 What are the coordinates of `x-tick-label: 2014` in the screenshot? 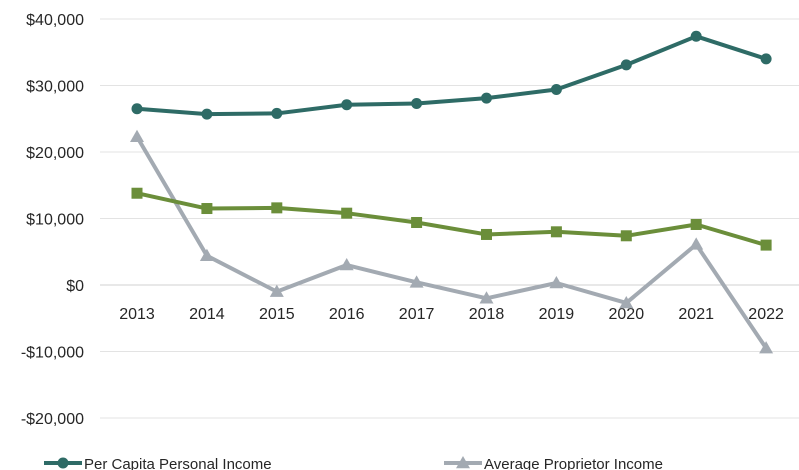 It's located at (207, 314).